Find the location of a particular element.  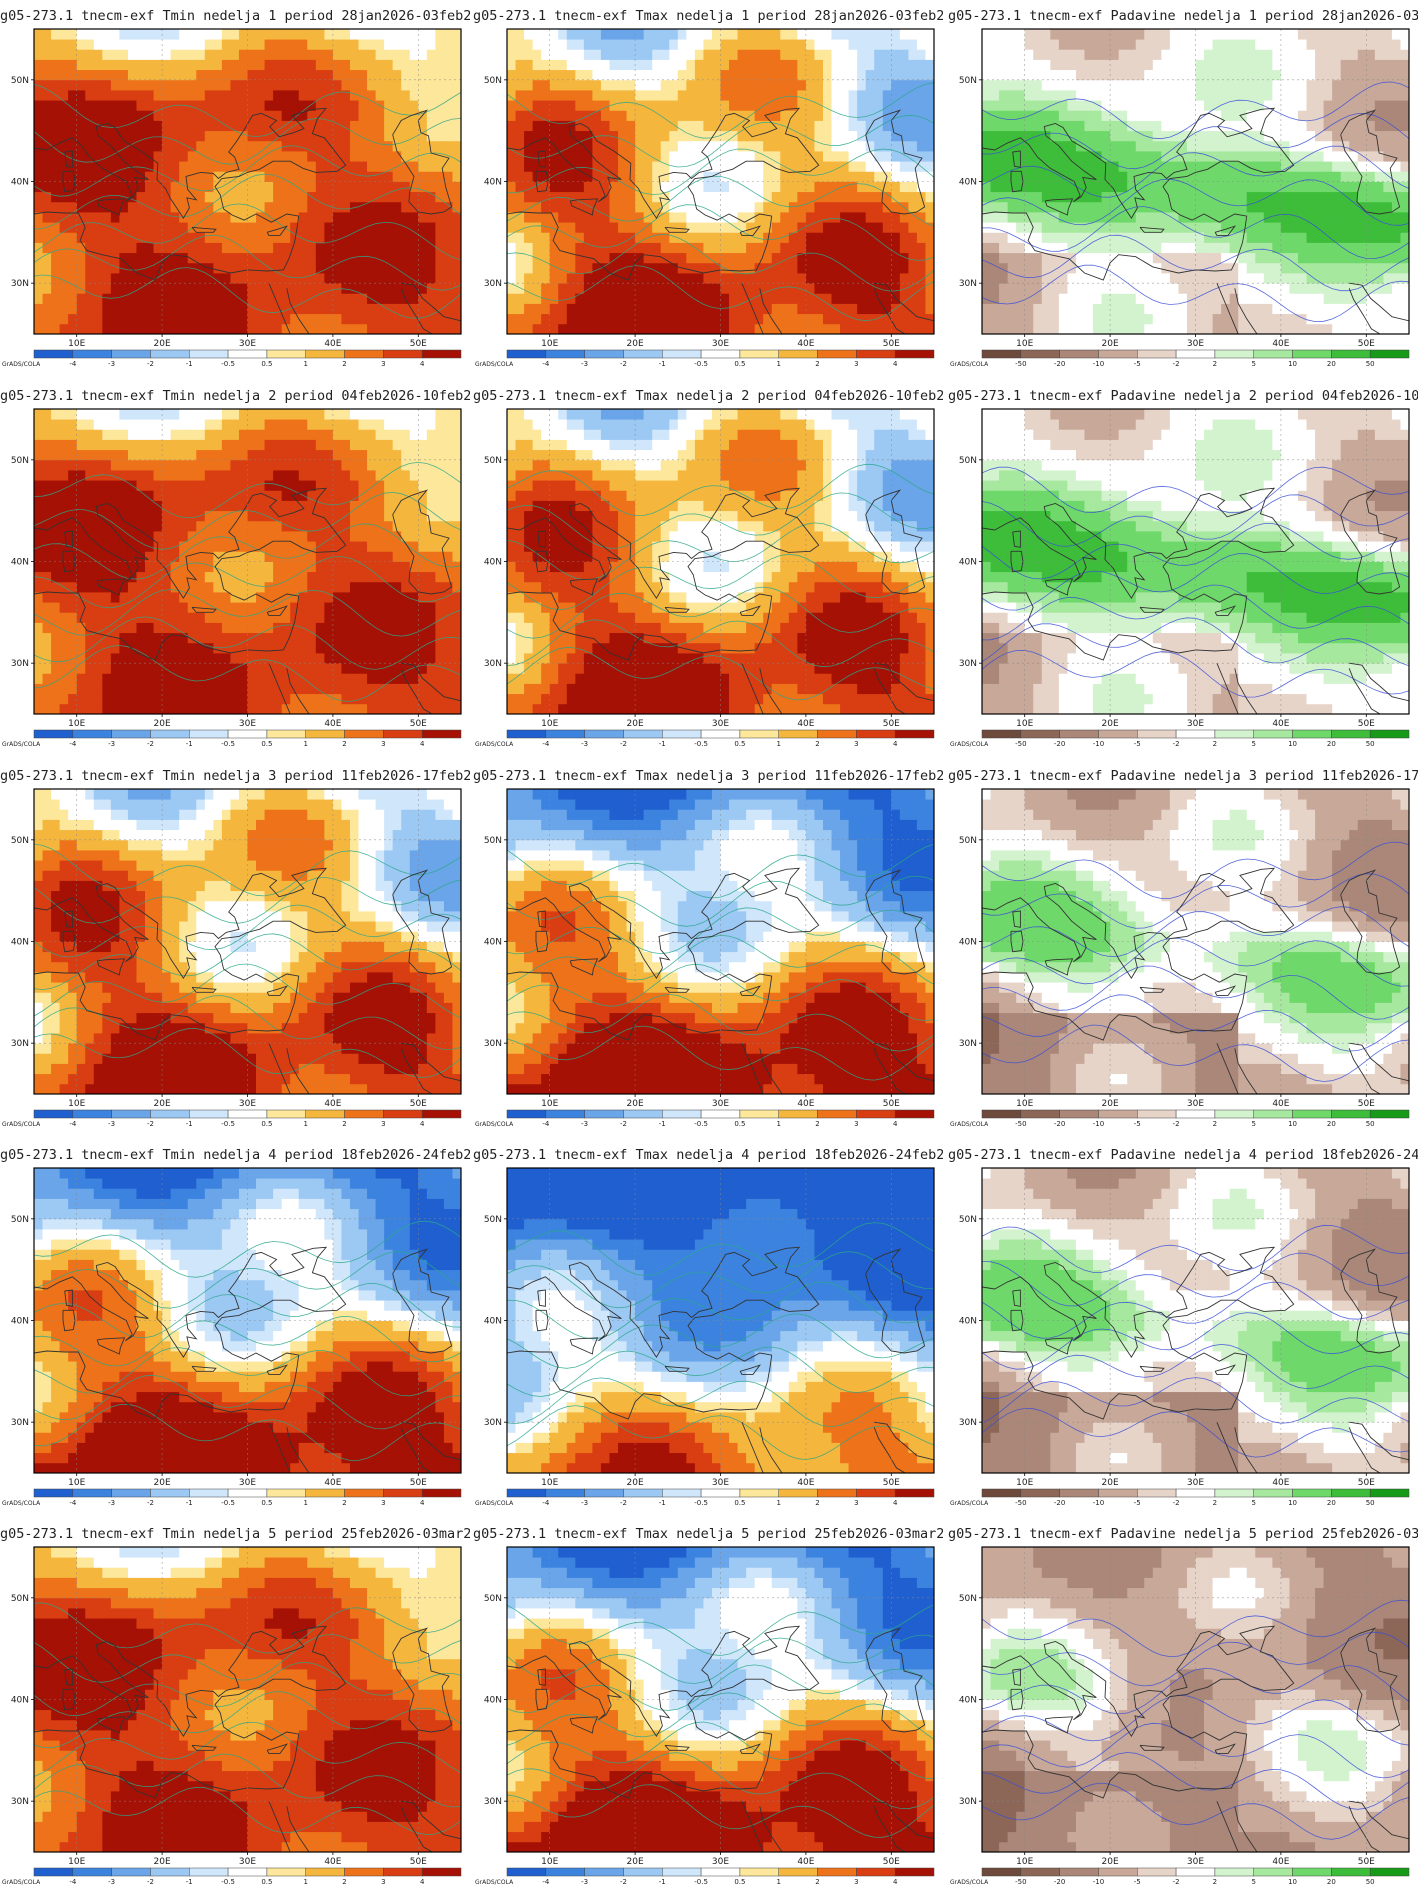

colorbar-label: -1 is located at coordinates (189, 1882).